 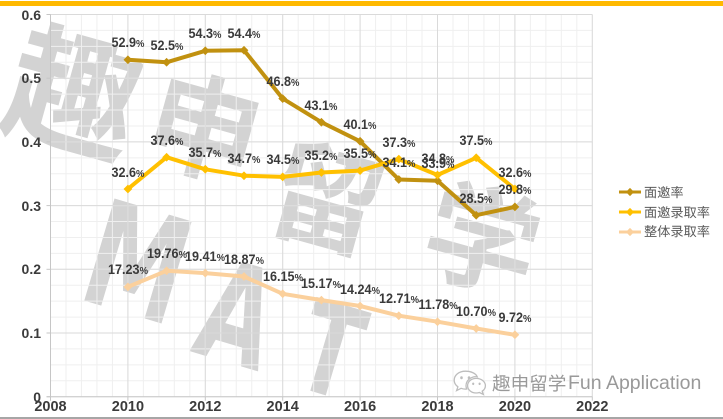 What do you see at coordinates (244, 158) in the screenshot?
I see `data-label-1-2013: 34.7%` at bounding box center [244, 158].